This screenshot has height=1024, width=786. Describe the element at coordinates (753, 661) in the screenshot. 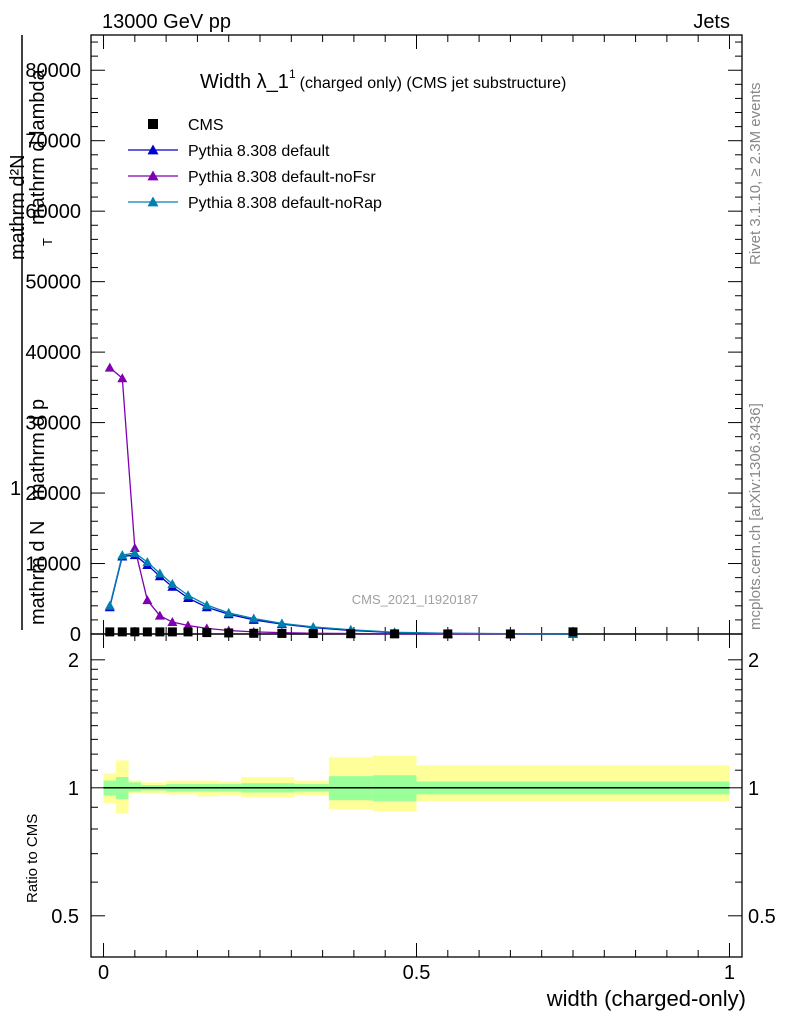

I see `ratio-ytick-label-right-2: 2` at that location.